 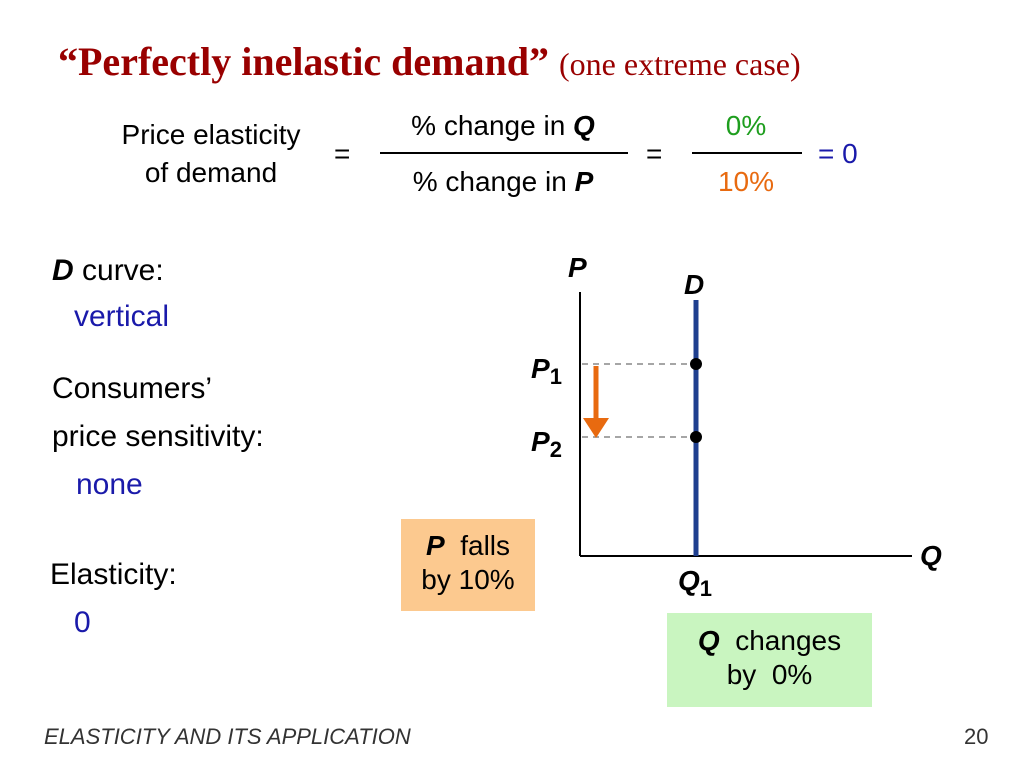 What do you see at coordinates (211, 134) in the screenshot?
I see `formula-lhs-line1: Price elasticity` at bounding box center [211, 134].